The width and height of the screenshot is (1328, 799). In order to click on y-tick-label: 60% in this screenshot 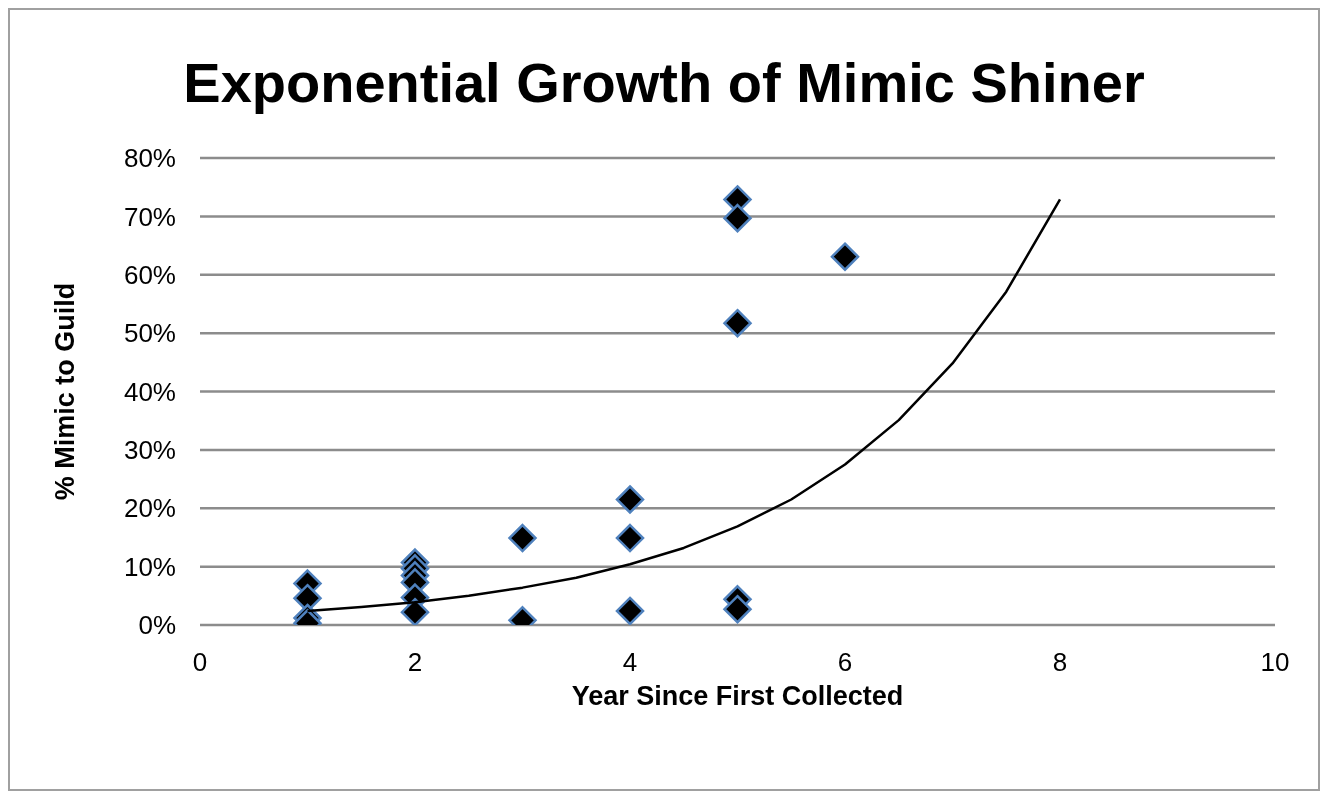, I will do `click(149, 274)`.